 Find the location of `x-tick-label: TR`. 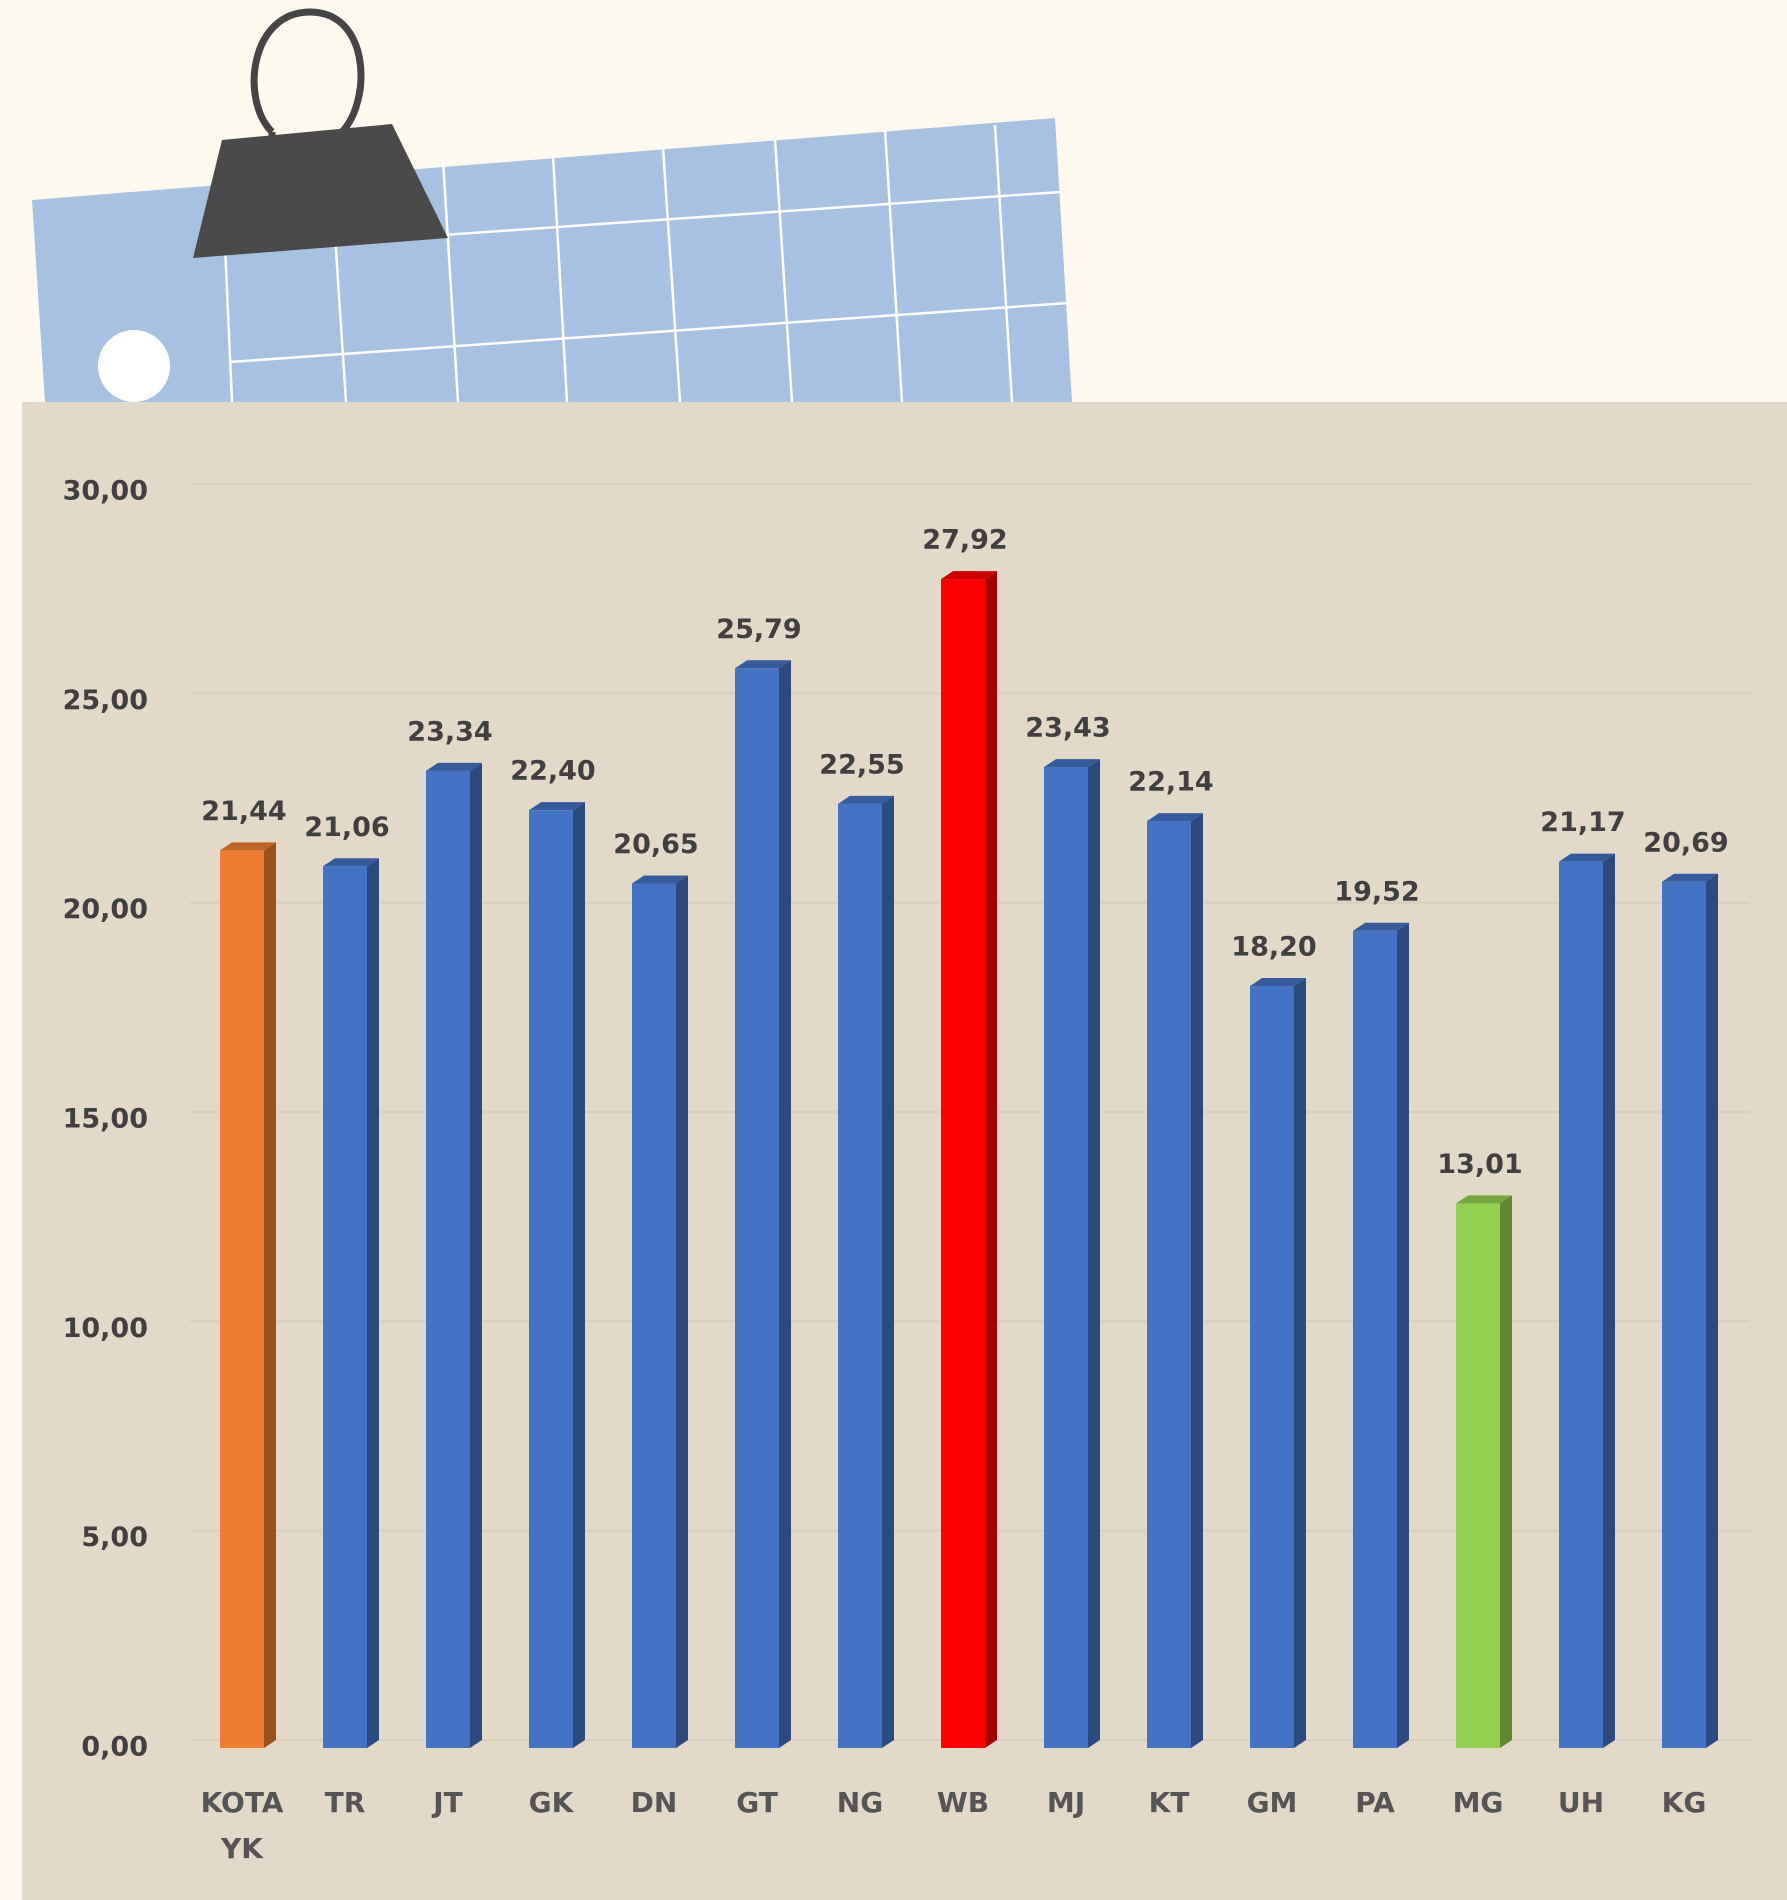

x-tick-label: TR is located at coordinates (345, 1802).